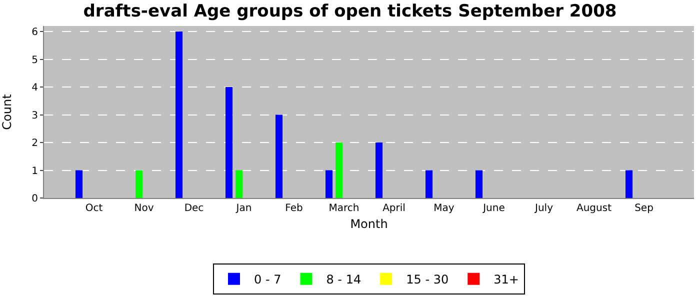 This screenshot has height=300, width=700. What do you see at coordinates (7, 112) in the screenshot?
I see `y-axis-title: Count` at bounding box center [7, 112].